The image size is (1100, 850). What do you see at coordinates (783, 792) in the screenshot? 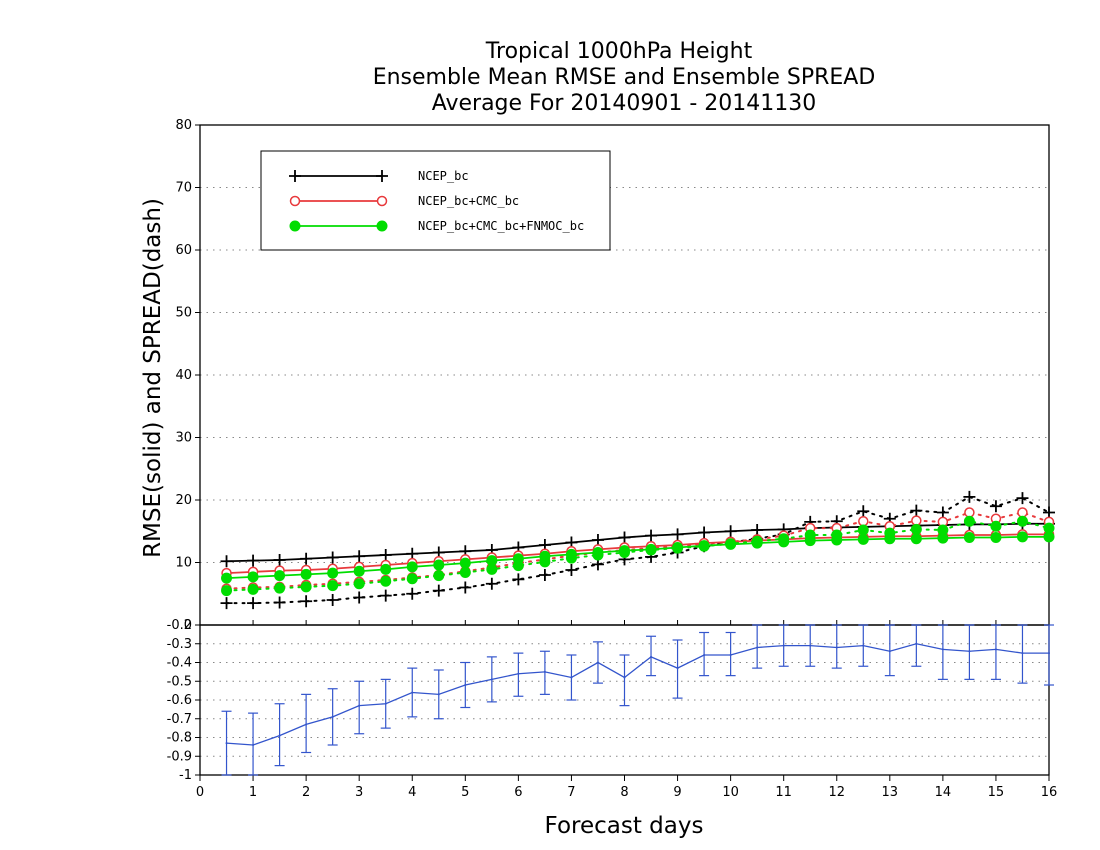
I see `x-tick-label: 11` at bounding box center [783, 792].